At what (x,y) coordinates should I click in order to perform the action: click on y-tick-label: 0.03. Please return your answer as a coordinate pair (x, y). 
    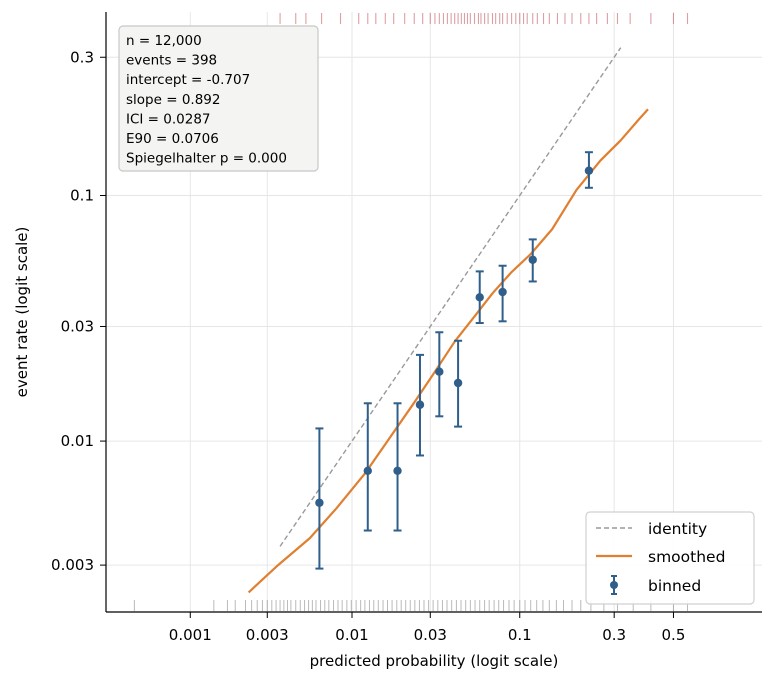
    Looking at the image, I should click on (77, 326).